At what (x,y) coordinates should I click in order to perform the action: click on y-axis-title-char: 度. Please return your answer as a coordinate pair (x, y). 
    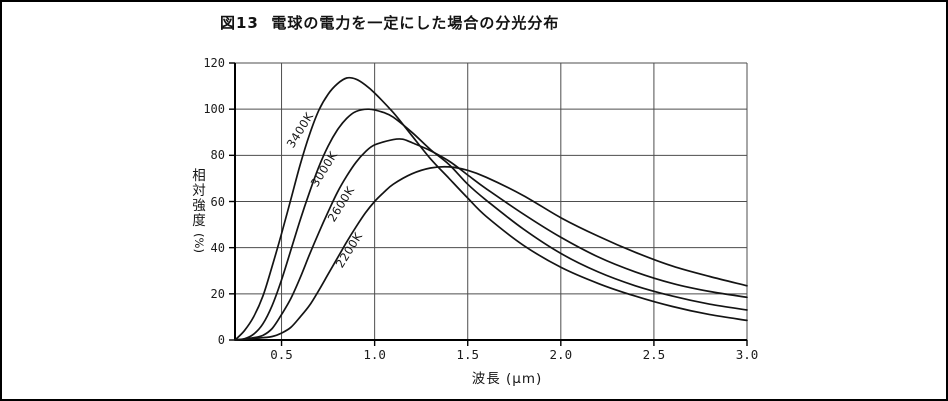
    Looking at the image, I should click on (199, 221).